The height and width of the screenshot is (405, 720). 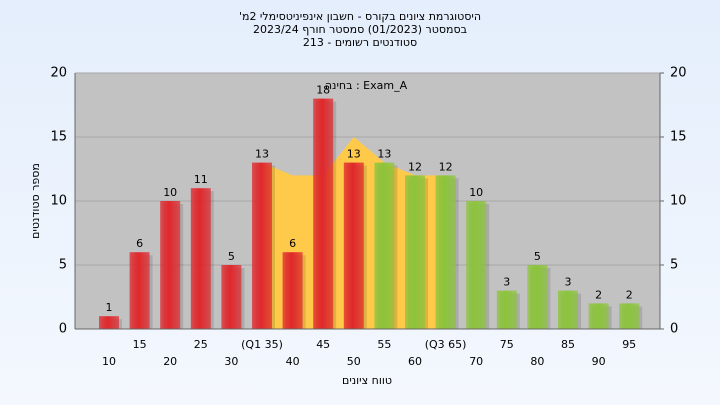 What do you see at coordinates (507, 344) in the screenshot?
I see `x-tick-label: 75` at bounding box center [507, 344].